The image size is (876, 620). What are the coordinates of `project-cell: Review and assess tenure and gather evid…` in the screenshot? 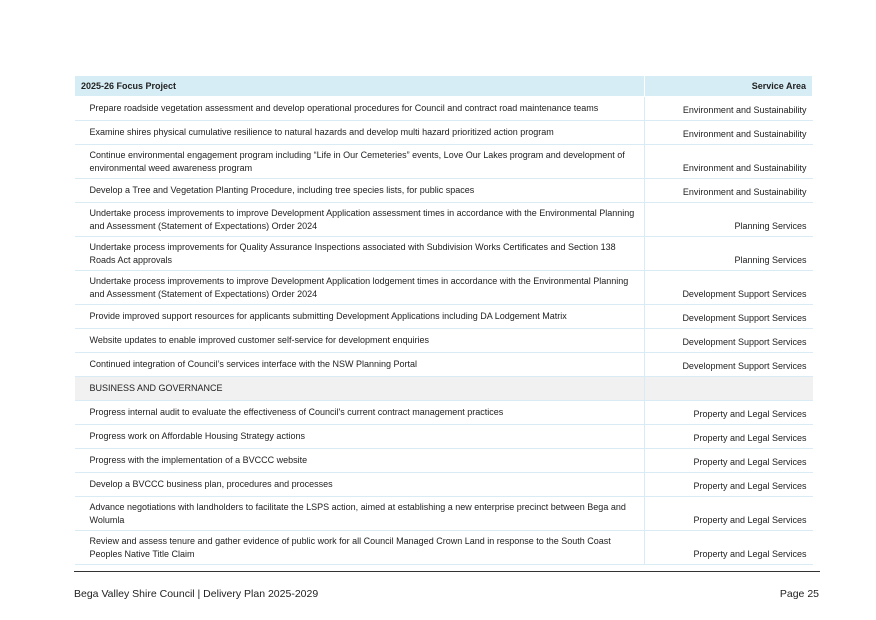 It's located at (359, 547).